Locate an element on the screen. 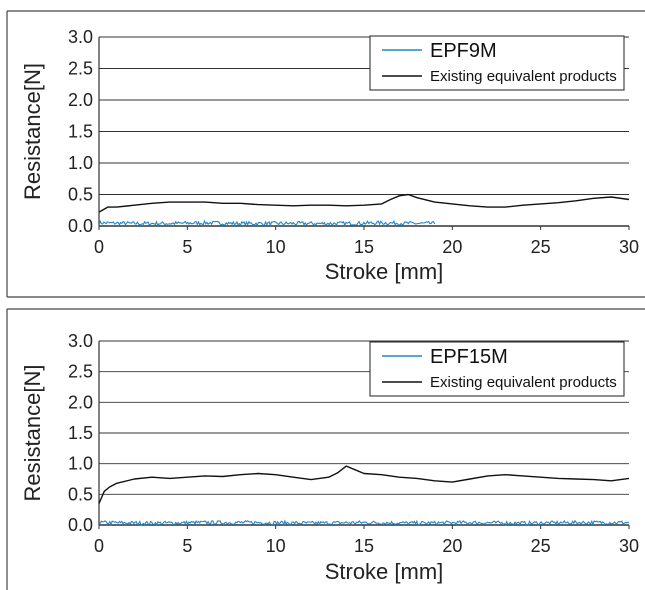  series-line-epf15m is located at coordinates (364, 523).